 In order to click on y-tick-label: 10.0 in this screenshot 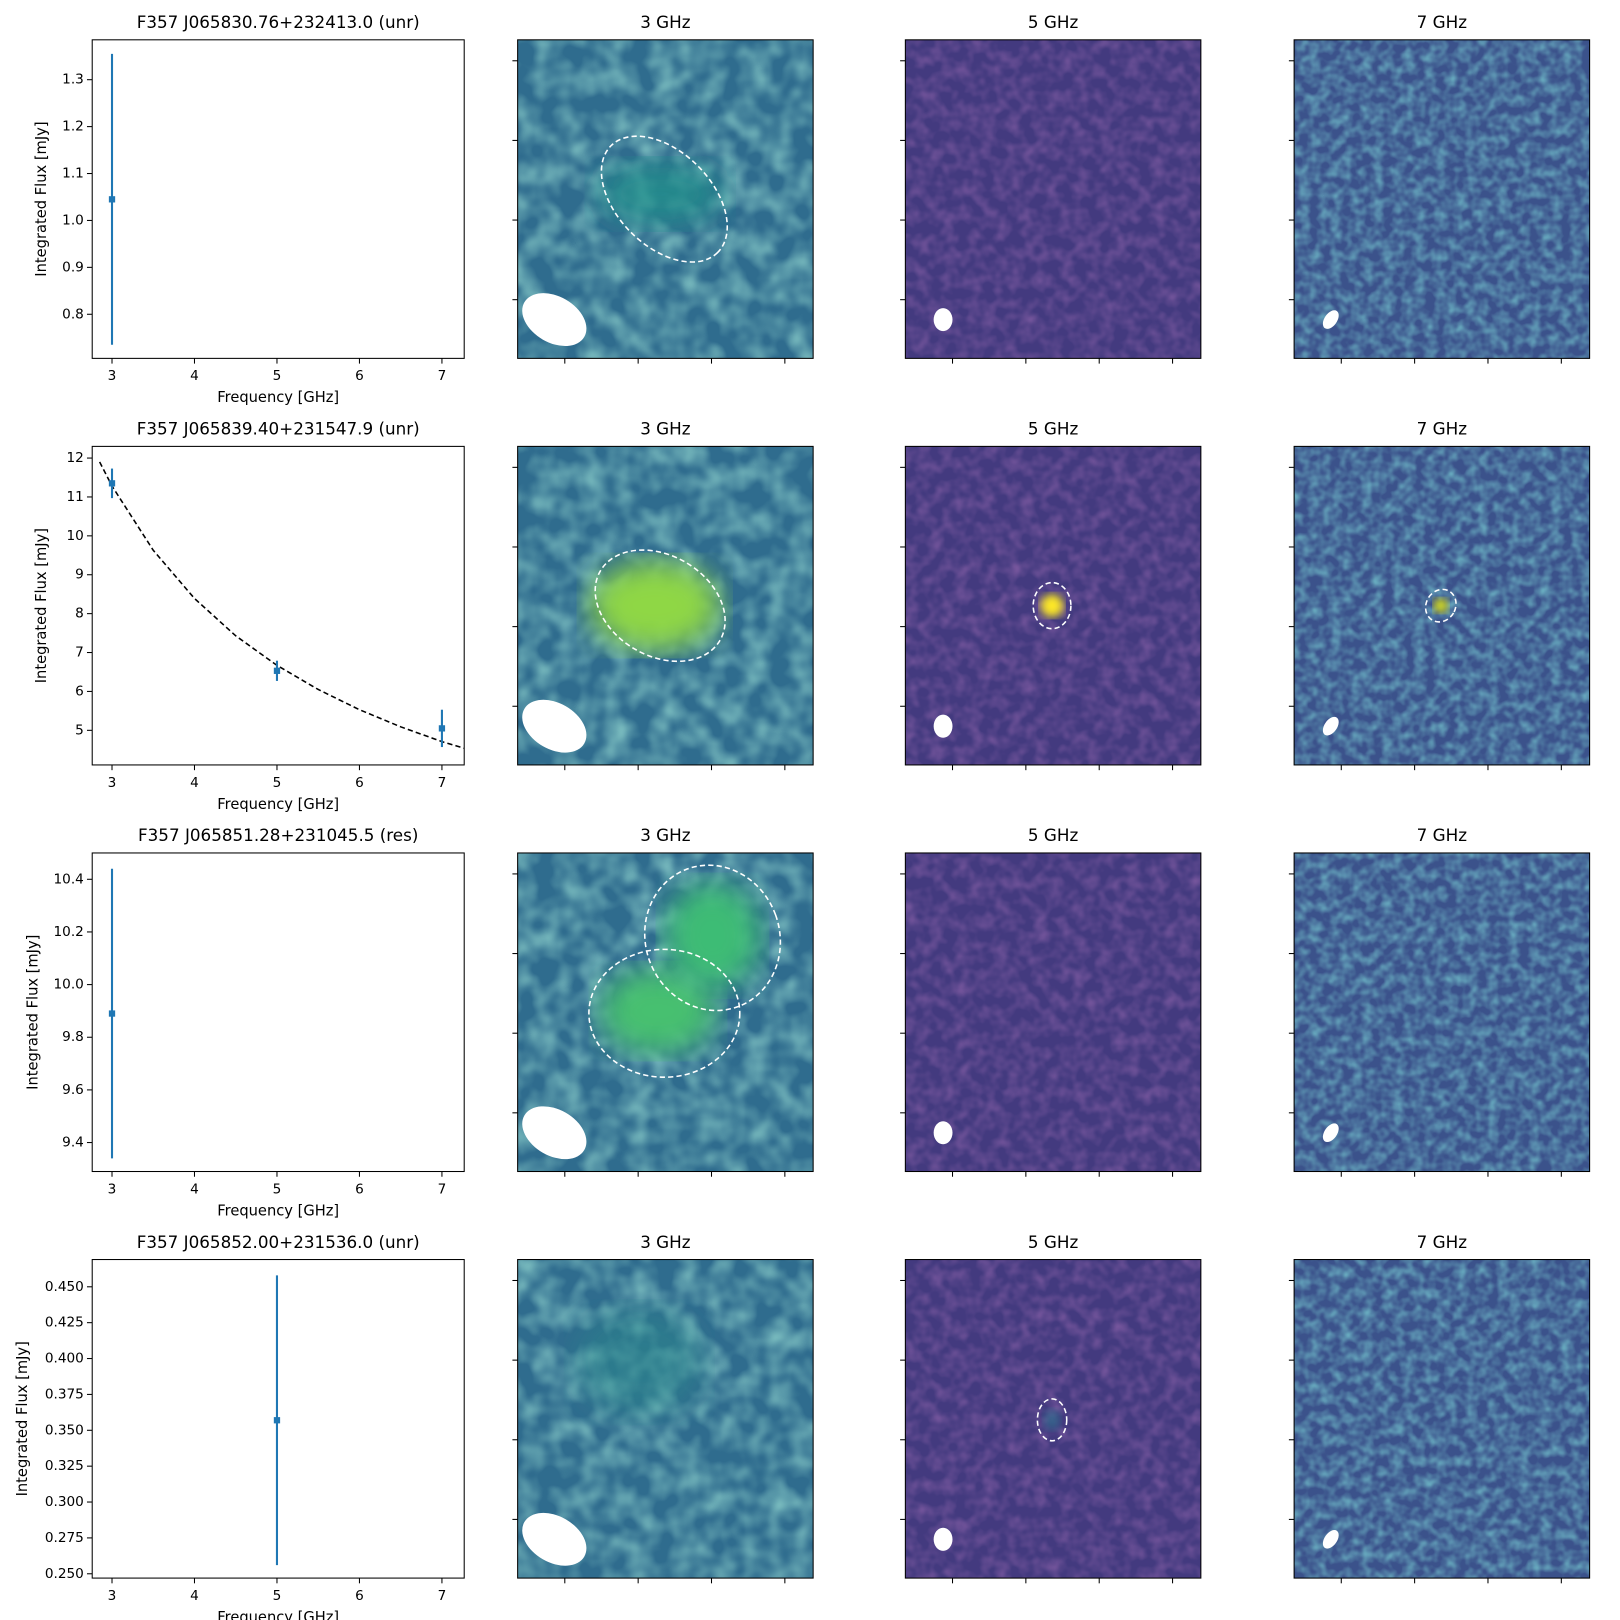, I will do `click(69, 985)`.